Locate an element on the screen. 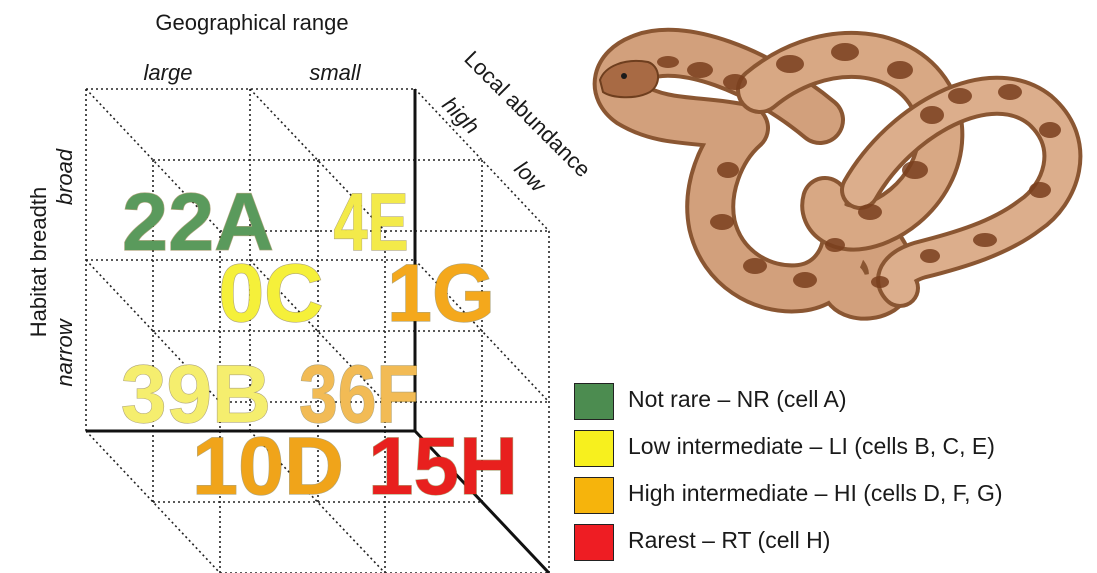 The image size is (1097, 573). cell-g: 1G is located at coordinates (441, 293).